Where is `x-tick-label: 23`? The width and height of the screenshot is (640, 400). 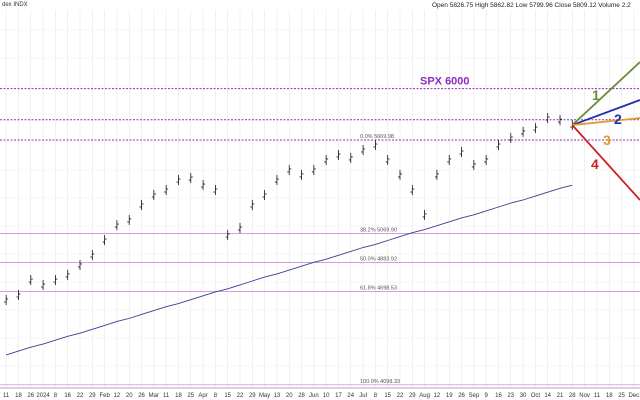 x-tick-label: 23 is located at coordinates (510, 396).